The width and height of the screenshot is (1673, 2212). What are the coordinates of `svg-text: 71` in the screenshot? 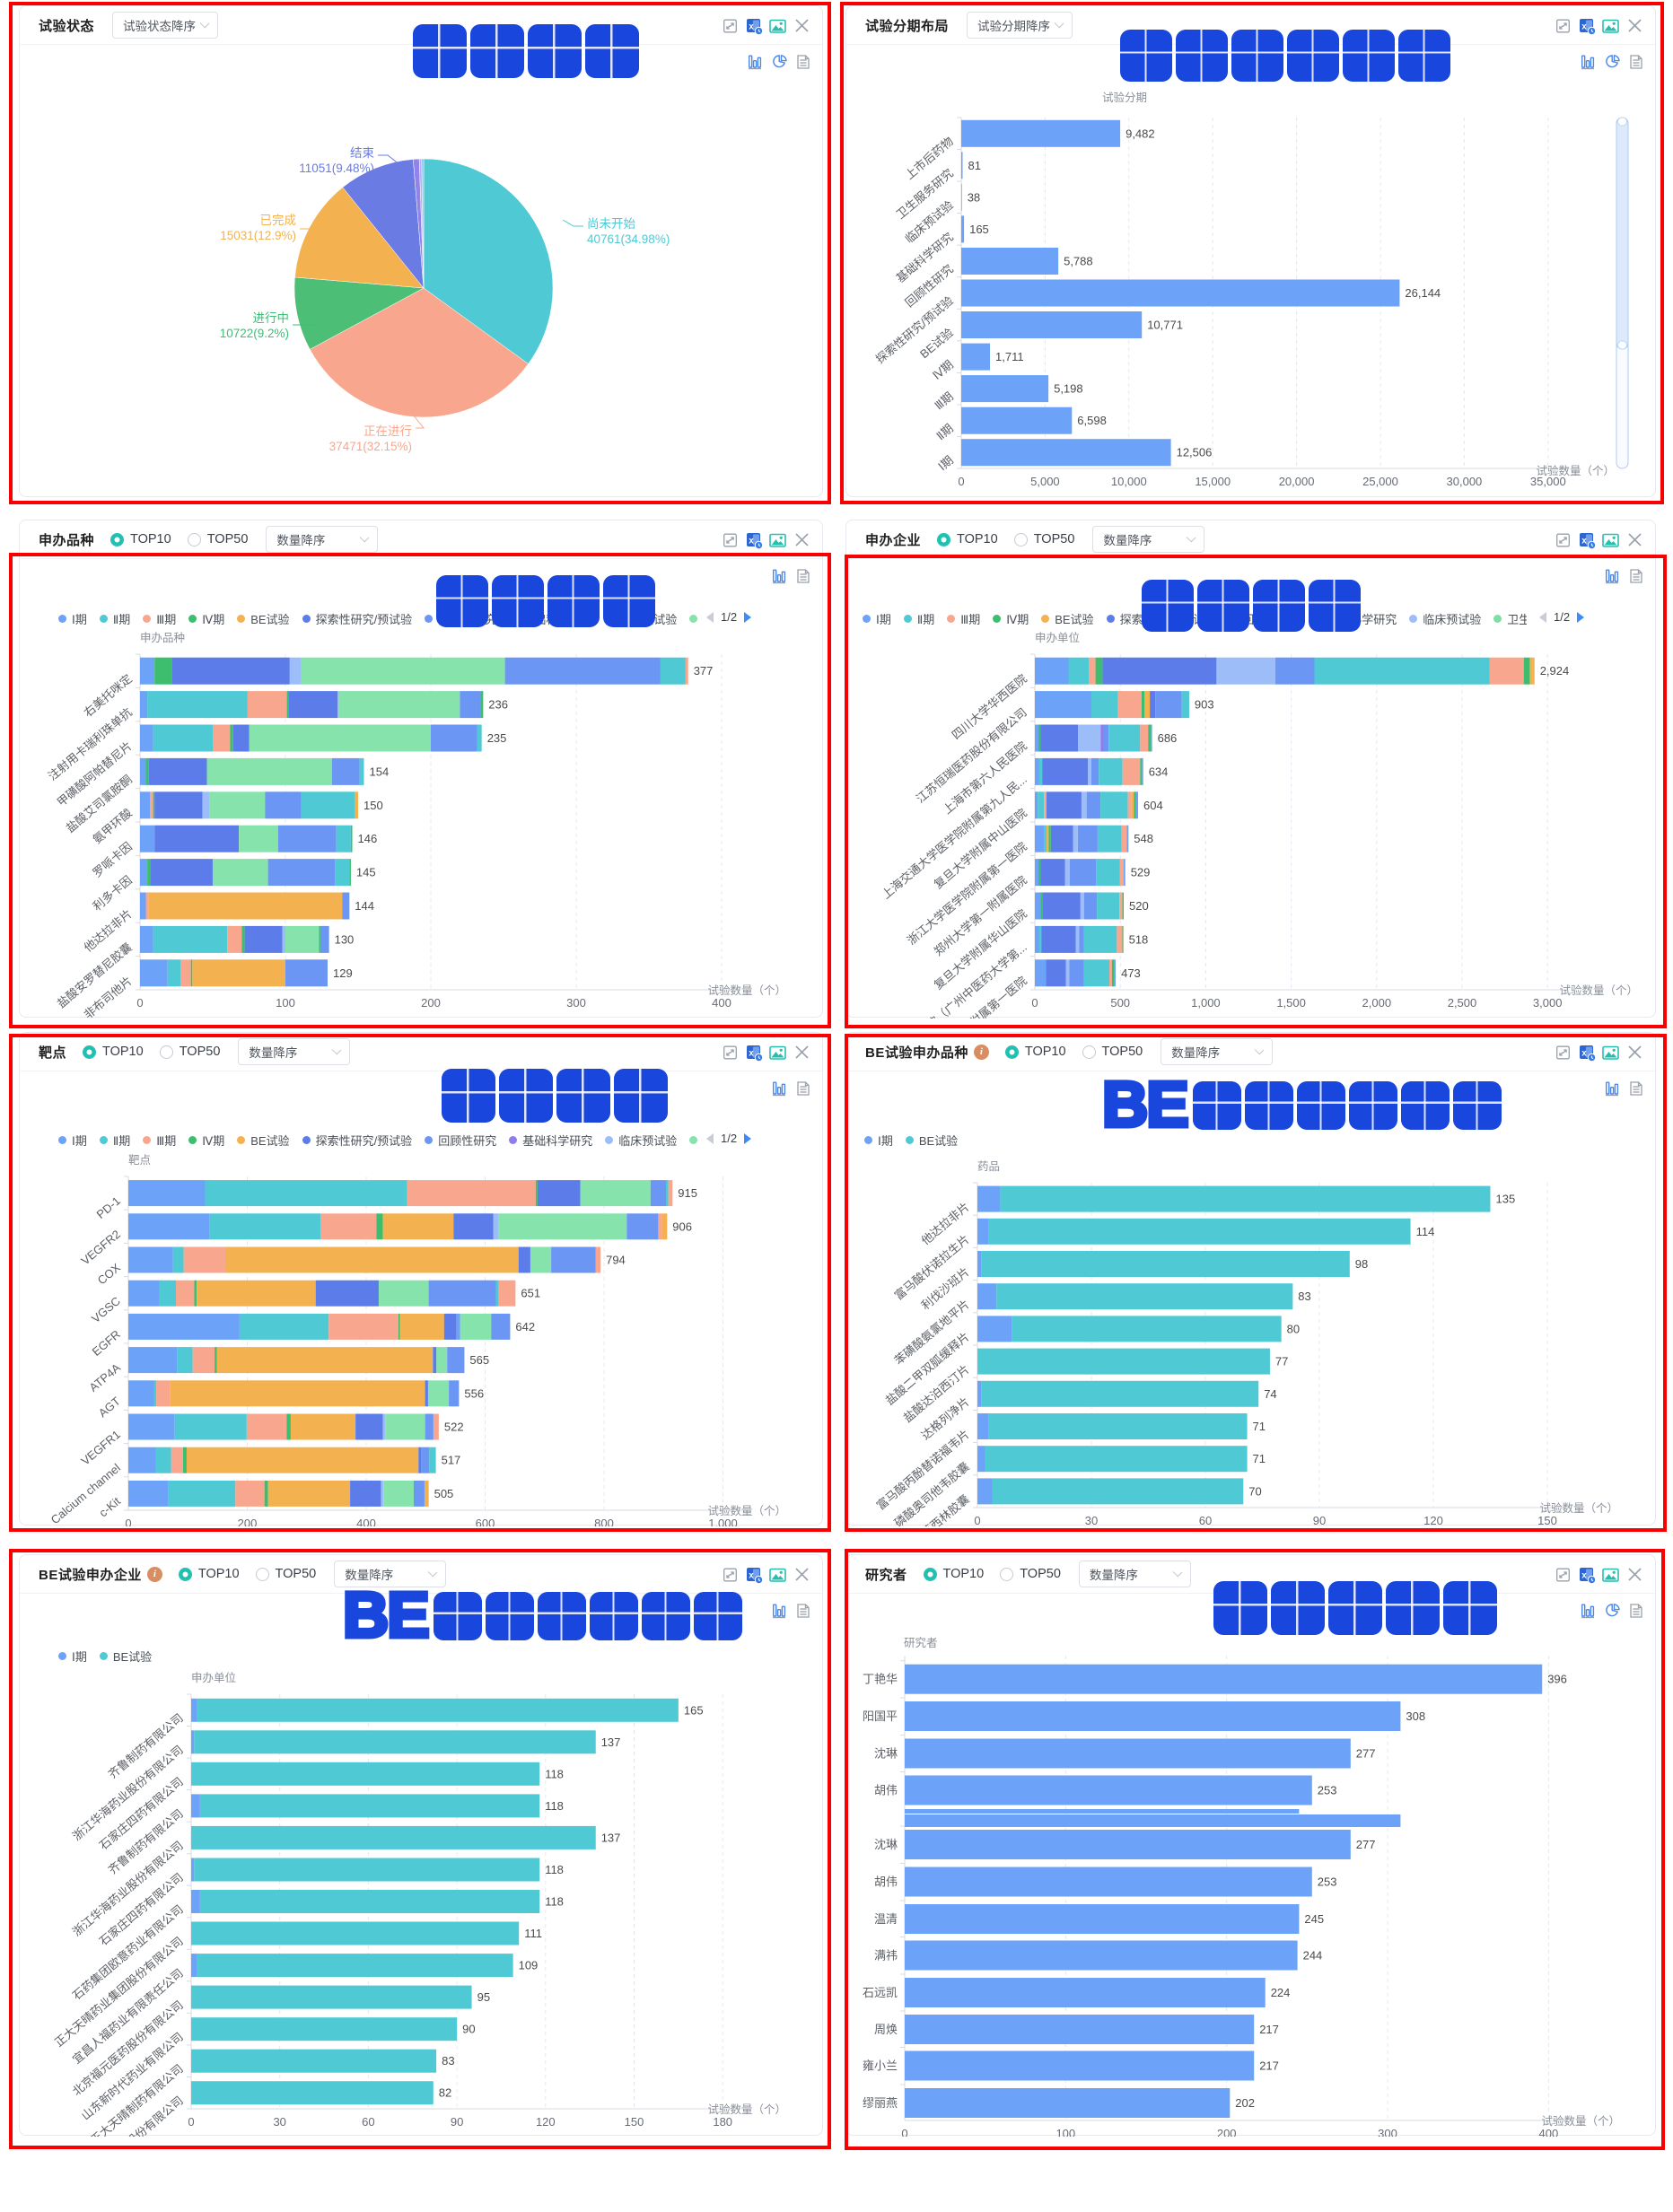 It's located at (1259, 1459).